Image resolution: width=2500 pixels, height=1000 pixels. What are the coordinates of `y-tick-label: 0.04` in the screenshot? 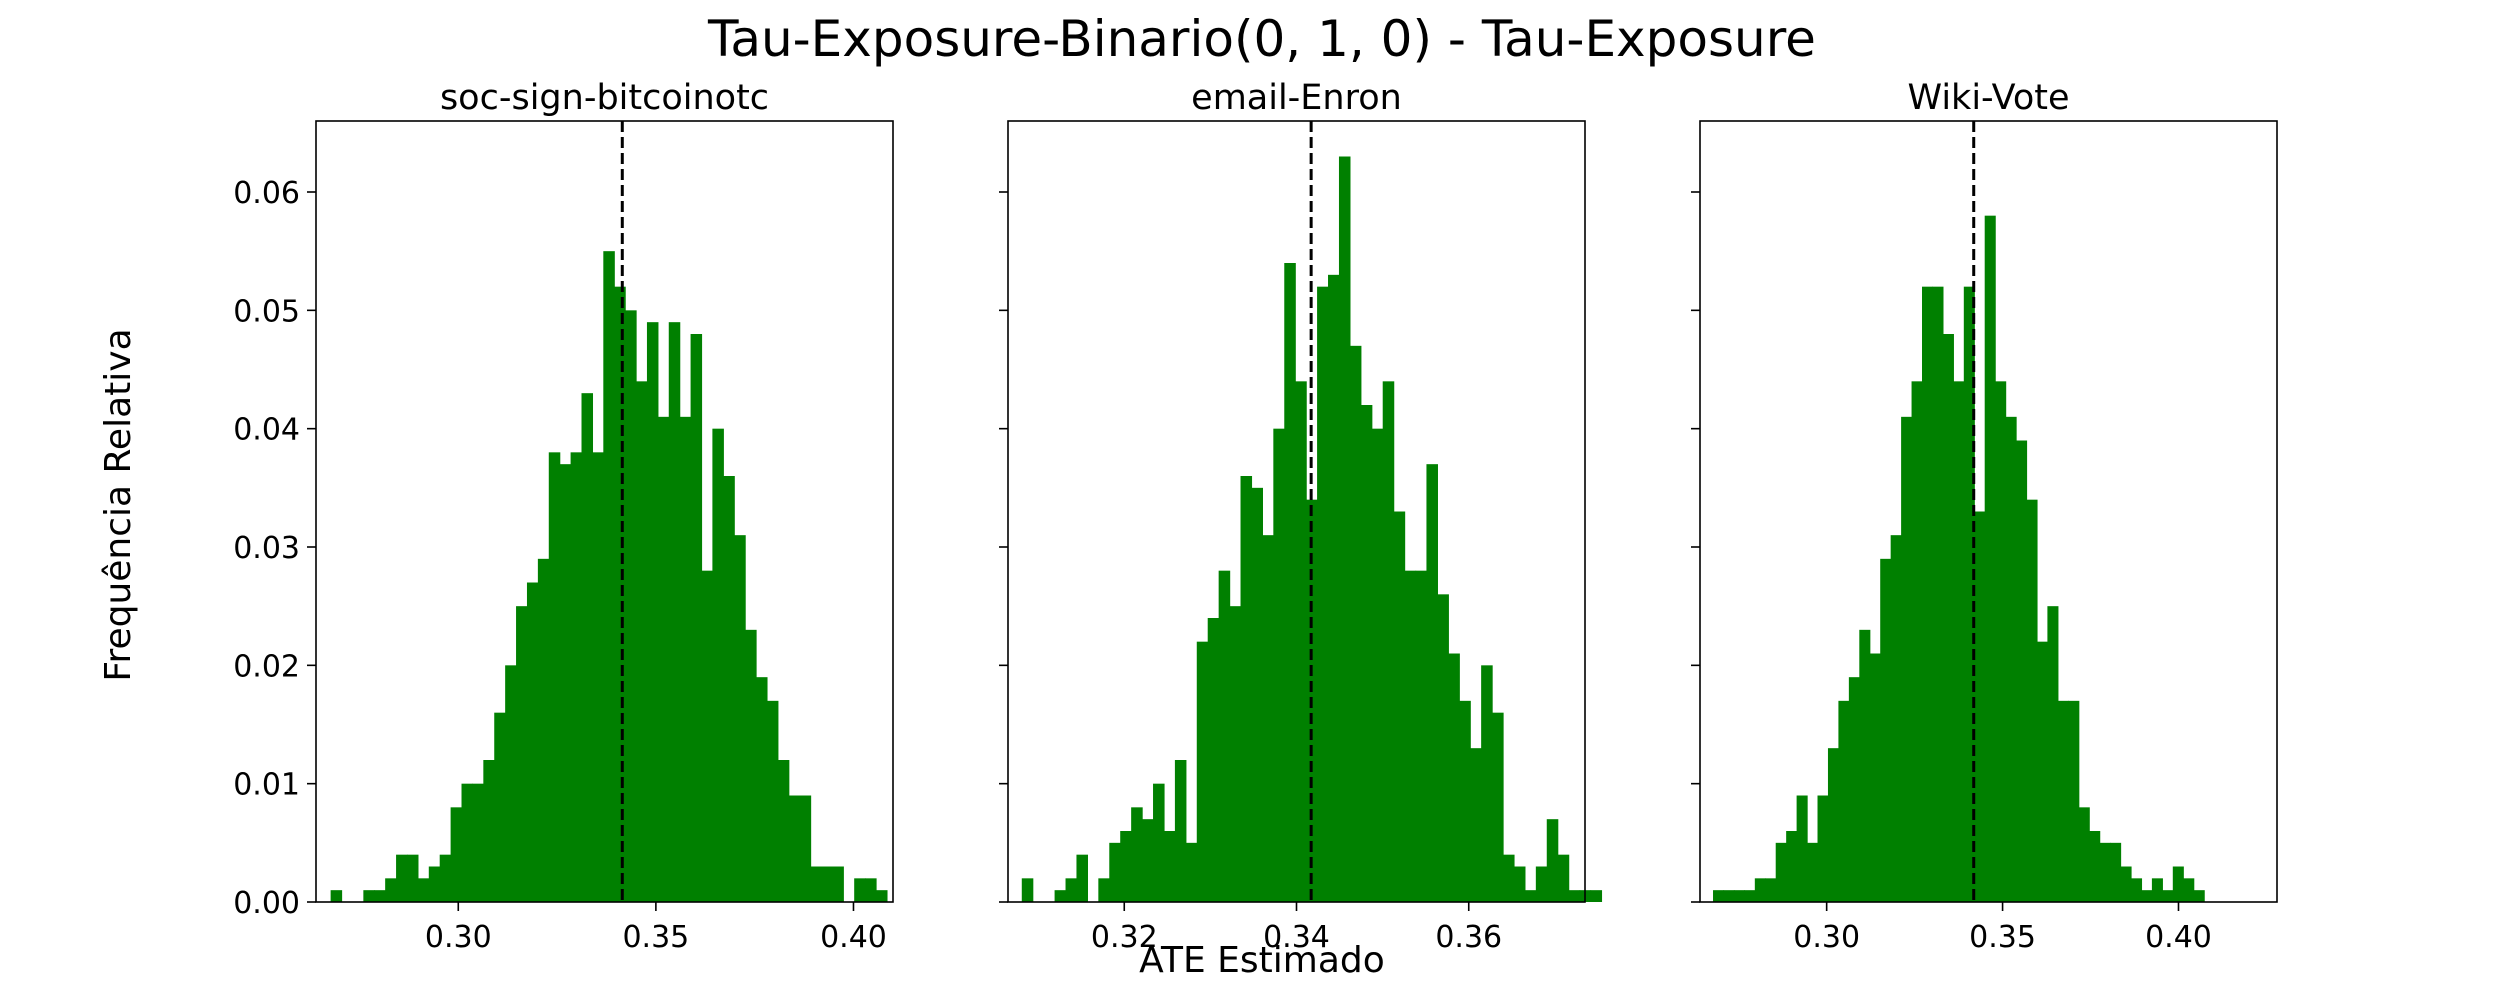 It's located at (266, 430).